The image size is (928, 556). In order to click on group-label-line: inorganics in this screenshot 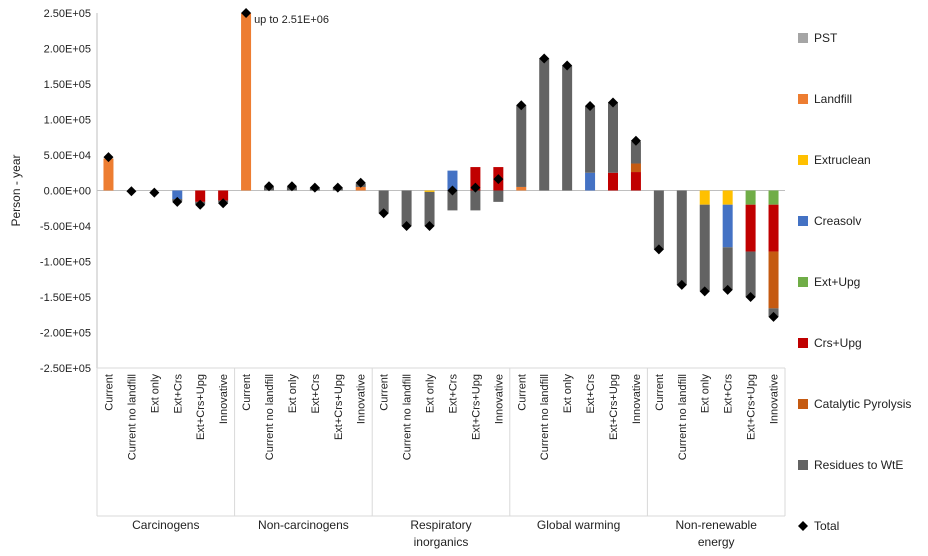, I will do `click(441, 542)`.